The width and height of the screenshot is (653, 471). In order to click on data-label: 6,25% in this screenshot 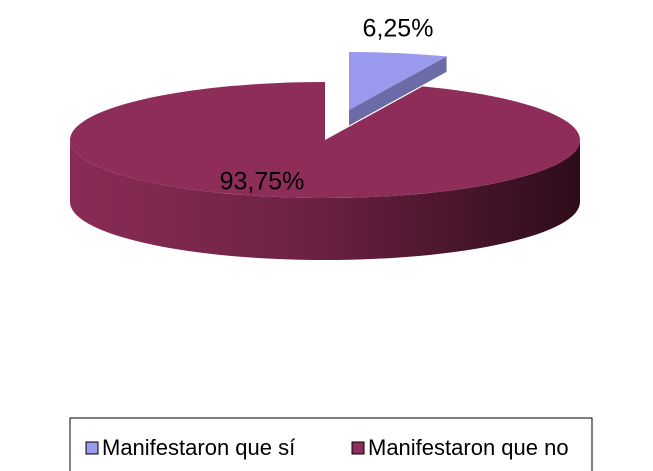, I will do `click(398, 29)`.